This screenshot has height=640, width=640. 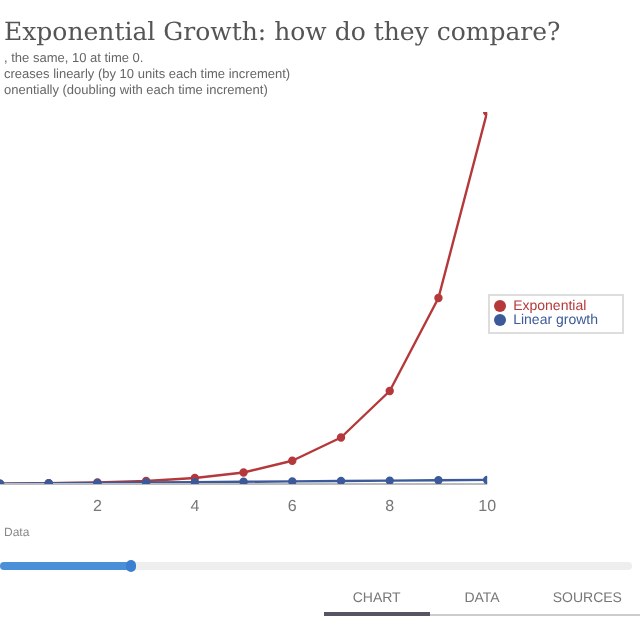 What do you see at coordinates (488, 506) in the screenshot?
I see `x-tick-label: 10` at bounding box center [488, 506].